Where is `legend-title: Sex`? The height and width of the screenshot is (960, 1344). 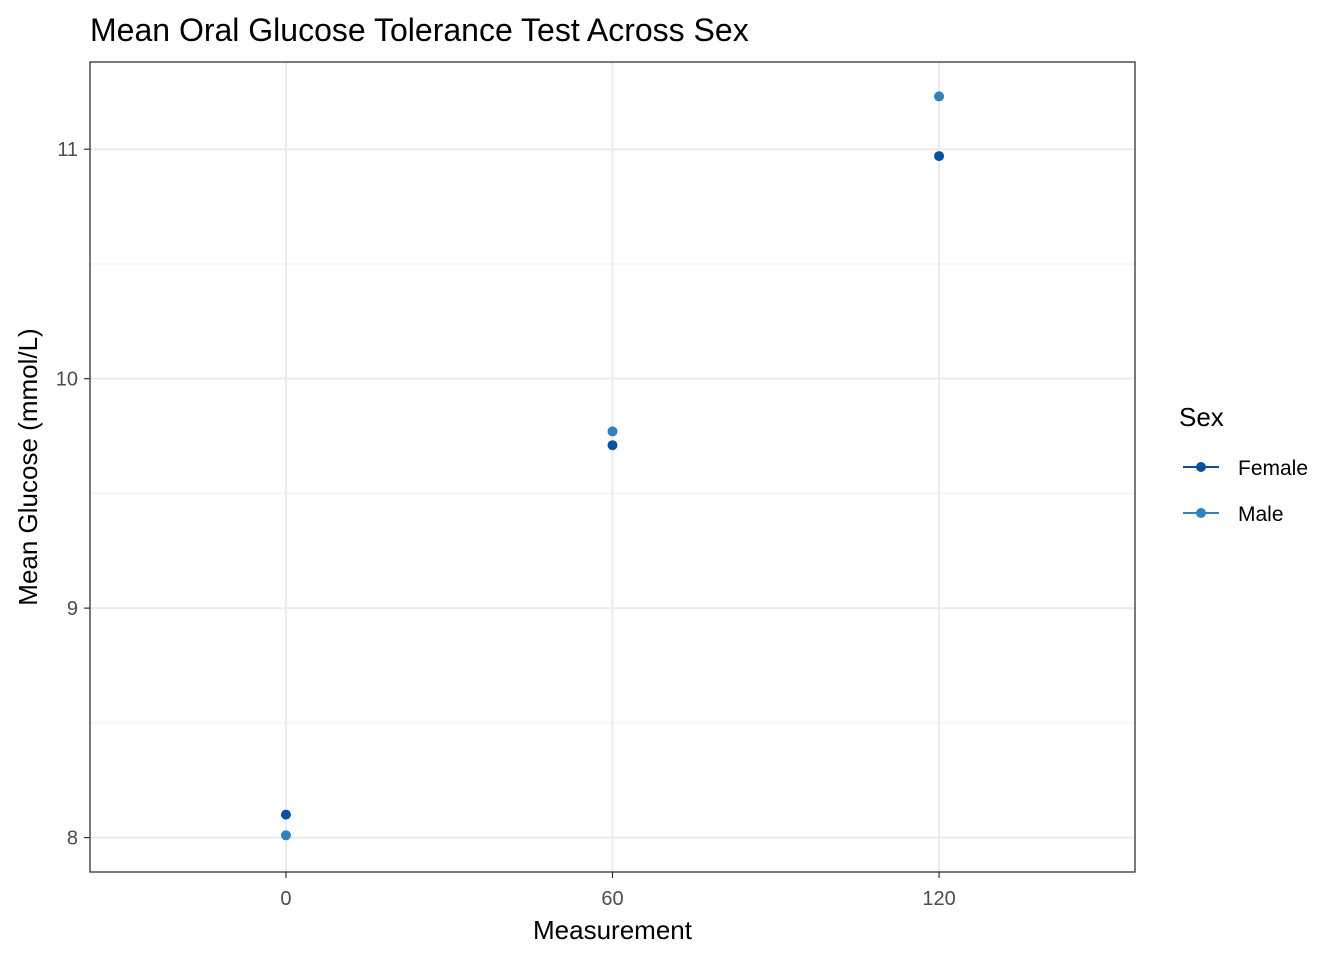 legend-title: Sex is located at coordinates (1201, 417).